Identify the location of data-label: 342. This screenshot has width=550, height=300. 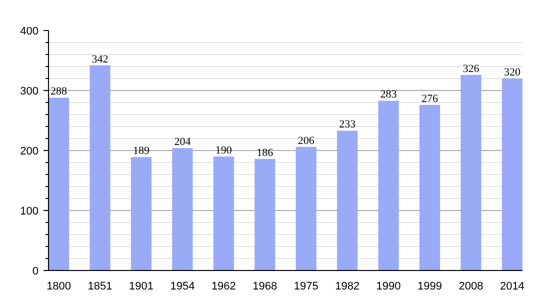
(100, 59).